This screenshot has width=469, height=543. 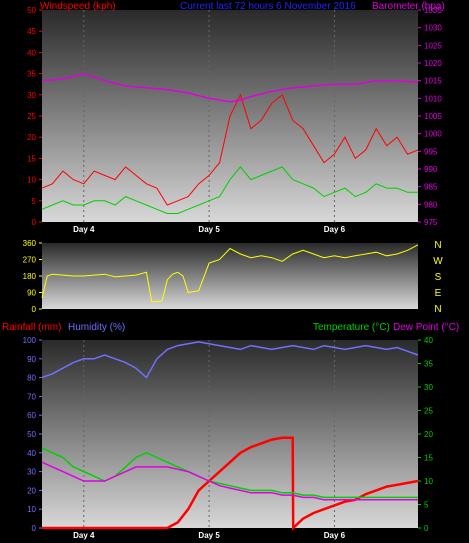 I want to click on compass-label: S, so click(x=438, y=277).